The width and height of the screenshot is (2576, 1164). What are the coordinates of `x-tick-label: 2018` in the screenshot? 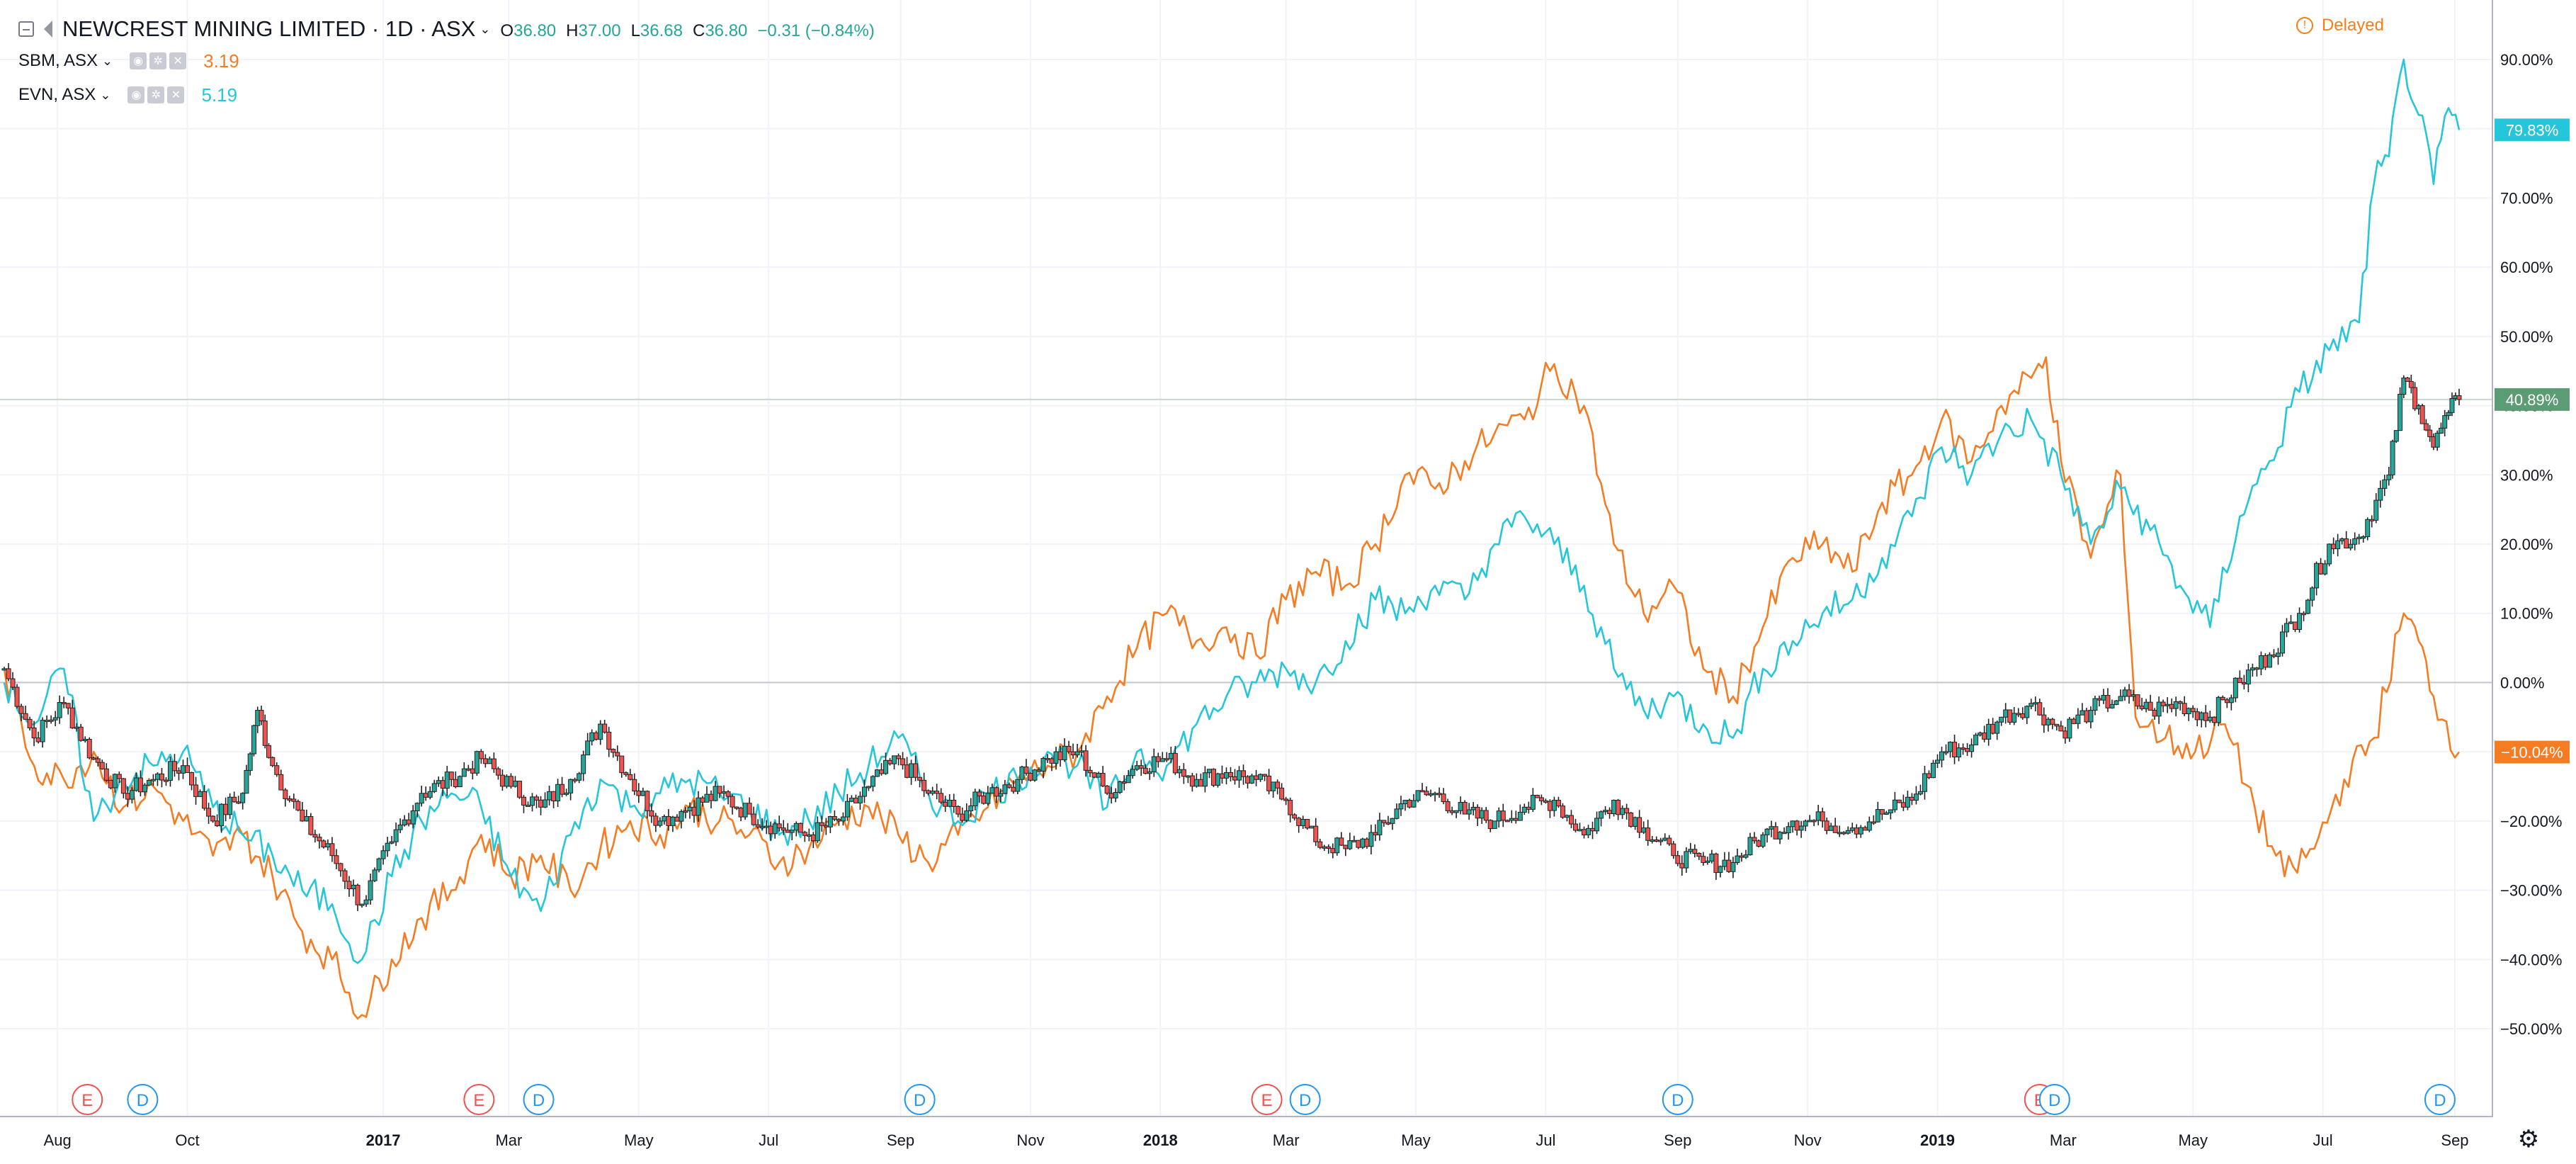 It's located at (1160, 1140).